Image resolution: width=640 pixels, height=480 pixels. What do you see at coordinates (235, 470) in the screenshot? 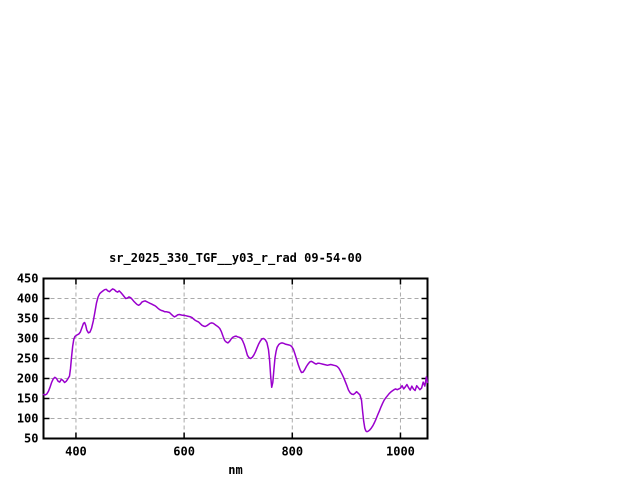
I see `x-axis-label: nm` at bounding box center [235, 470].